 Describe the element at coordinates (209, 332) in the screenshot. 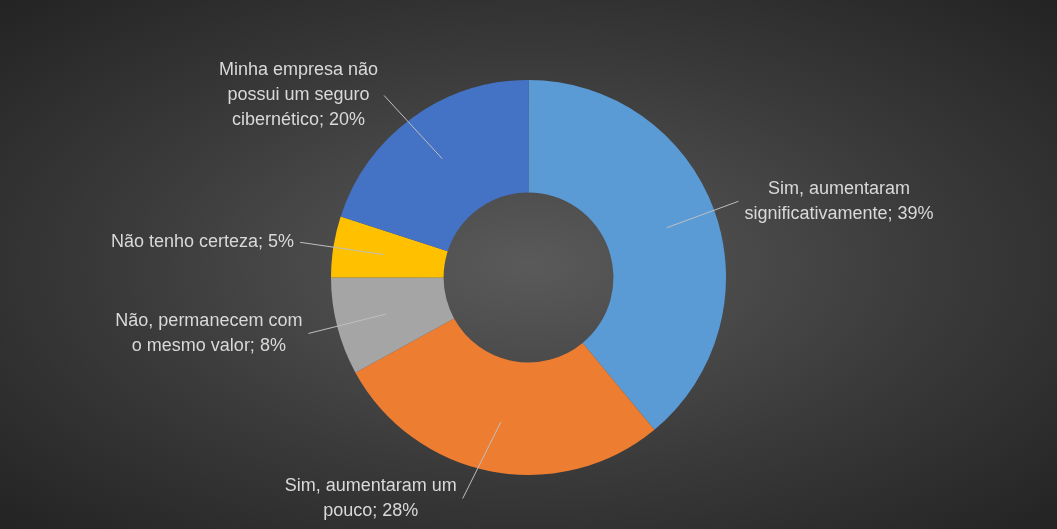

I see `slice-label: Não, permanecem com o mesmo valor; 8%` at that location.